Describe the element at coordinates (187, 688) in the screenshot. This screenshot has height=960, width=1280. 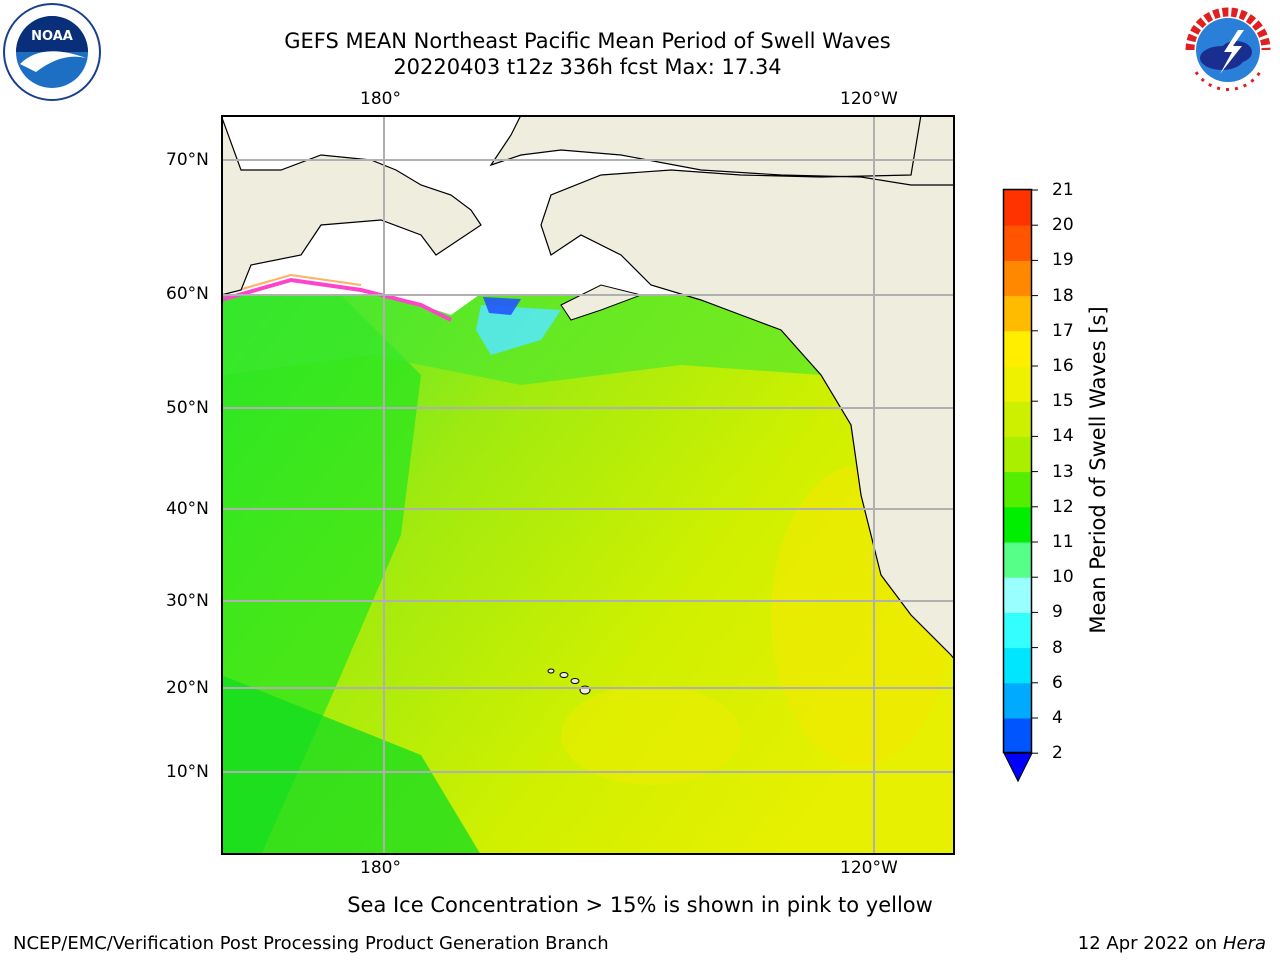
I see `lat-label-20n: 20°N` at that location.